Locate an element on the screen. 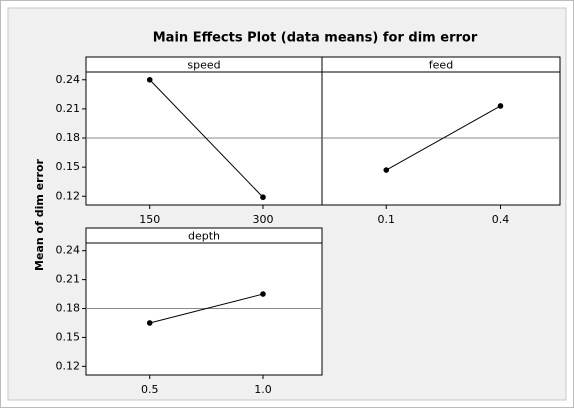 The height and width of the screenshot is (408, 574). x-tick-label: 1.0 is located at coordinates (263, 389).